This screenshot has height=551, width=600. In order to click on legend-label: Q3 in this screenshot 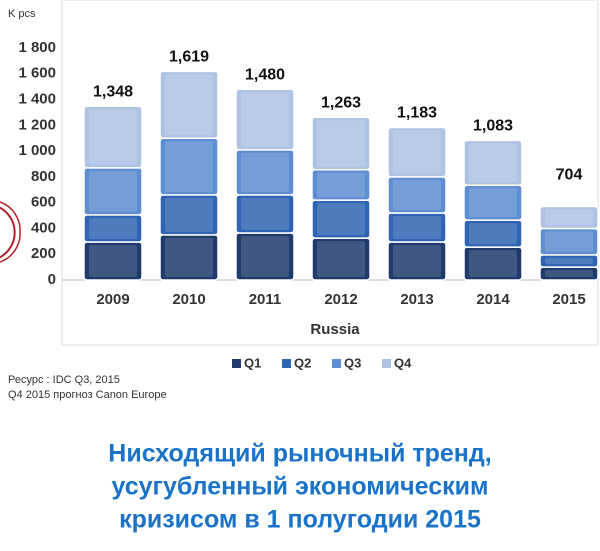, I will do `click(352, 362)`.